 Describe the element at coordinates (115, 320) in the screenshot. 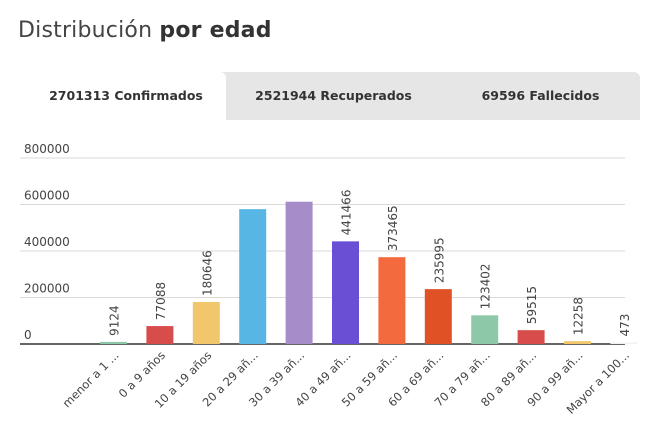

I see `data-label: 9124` at that location.